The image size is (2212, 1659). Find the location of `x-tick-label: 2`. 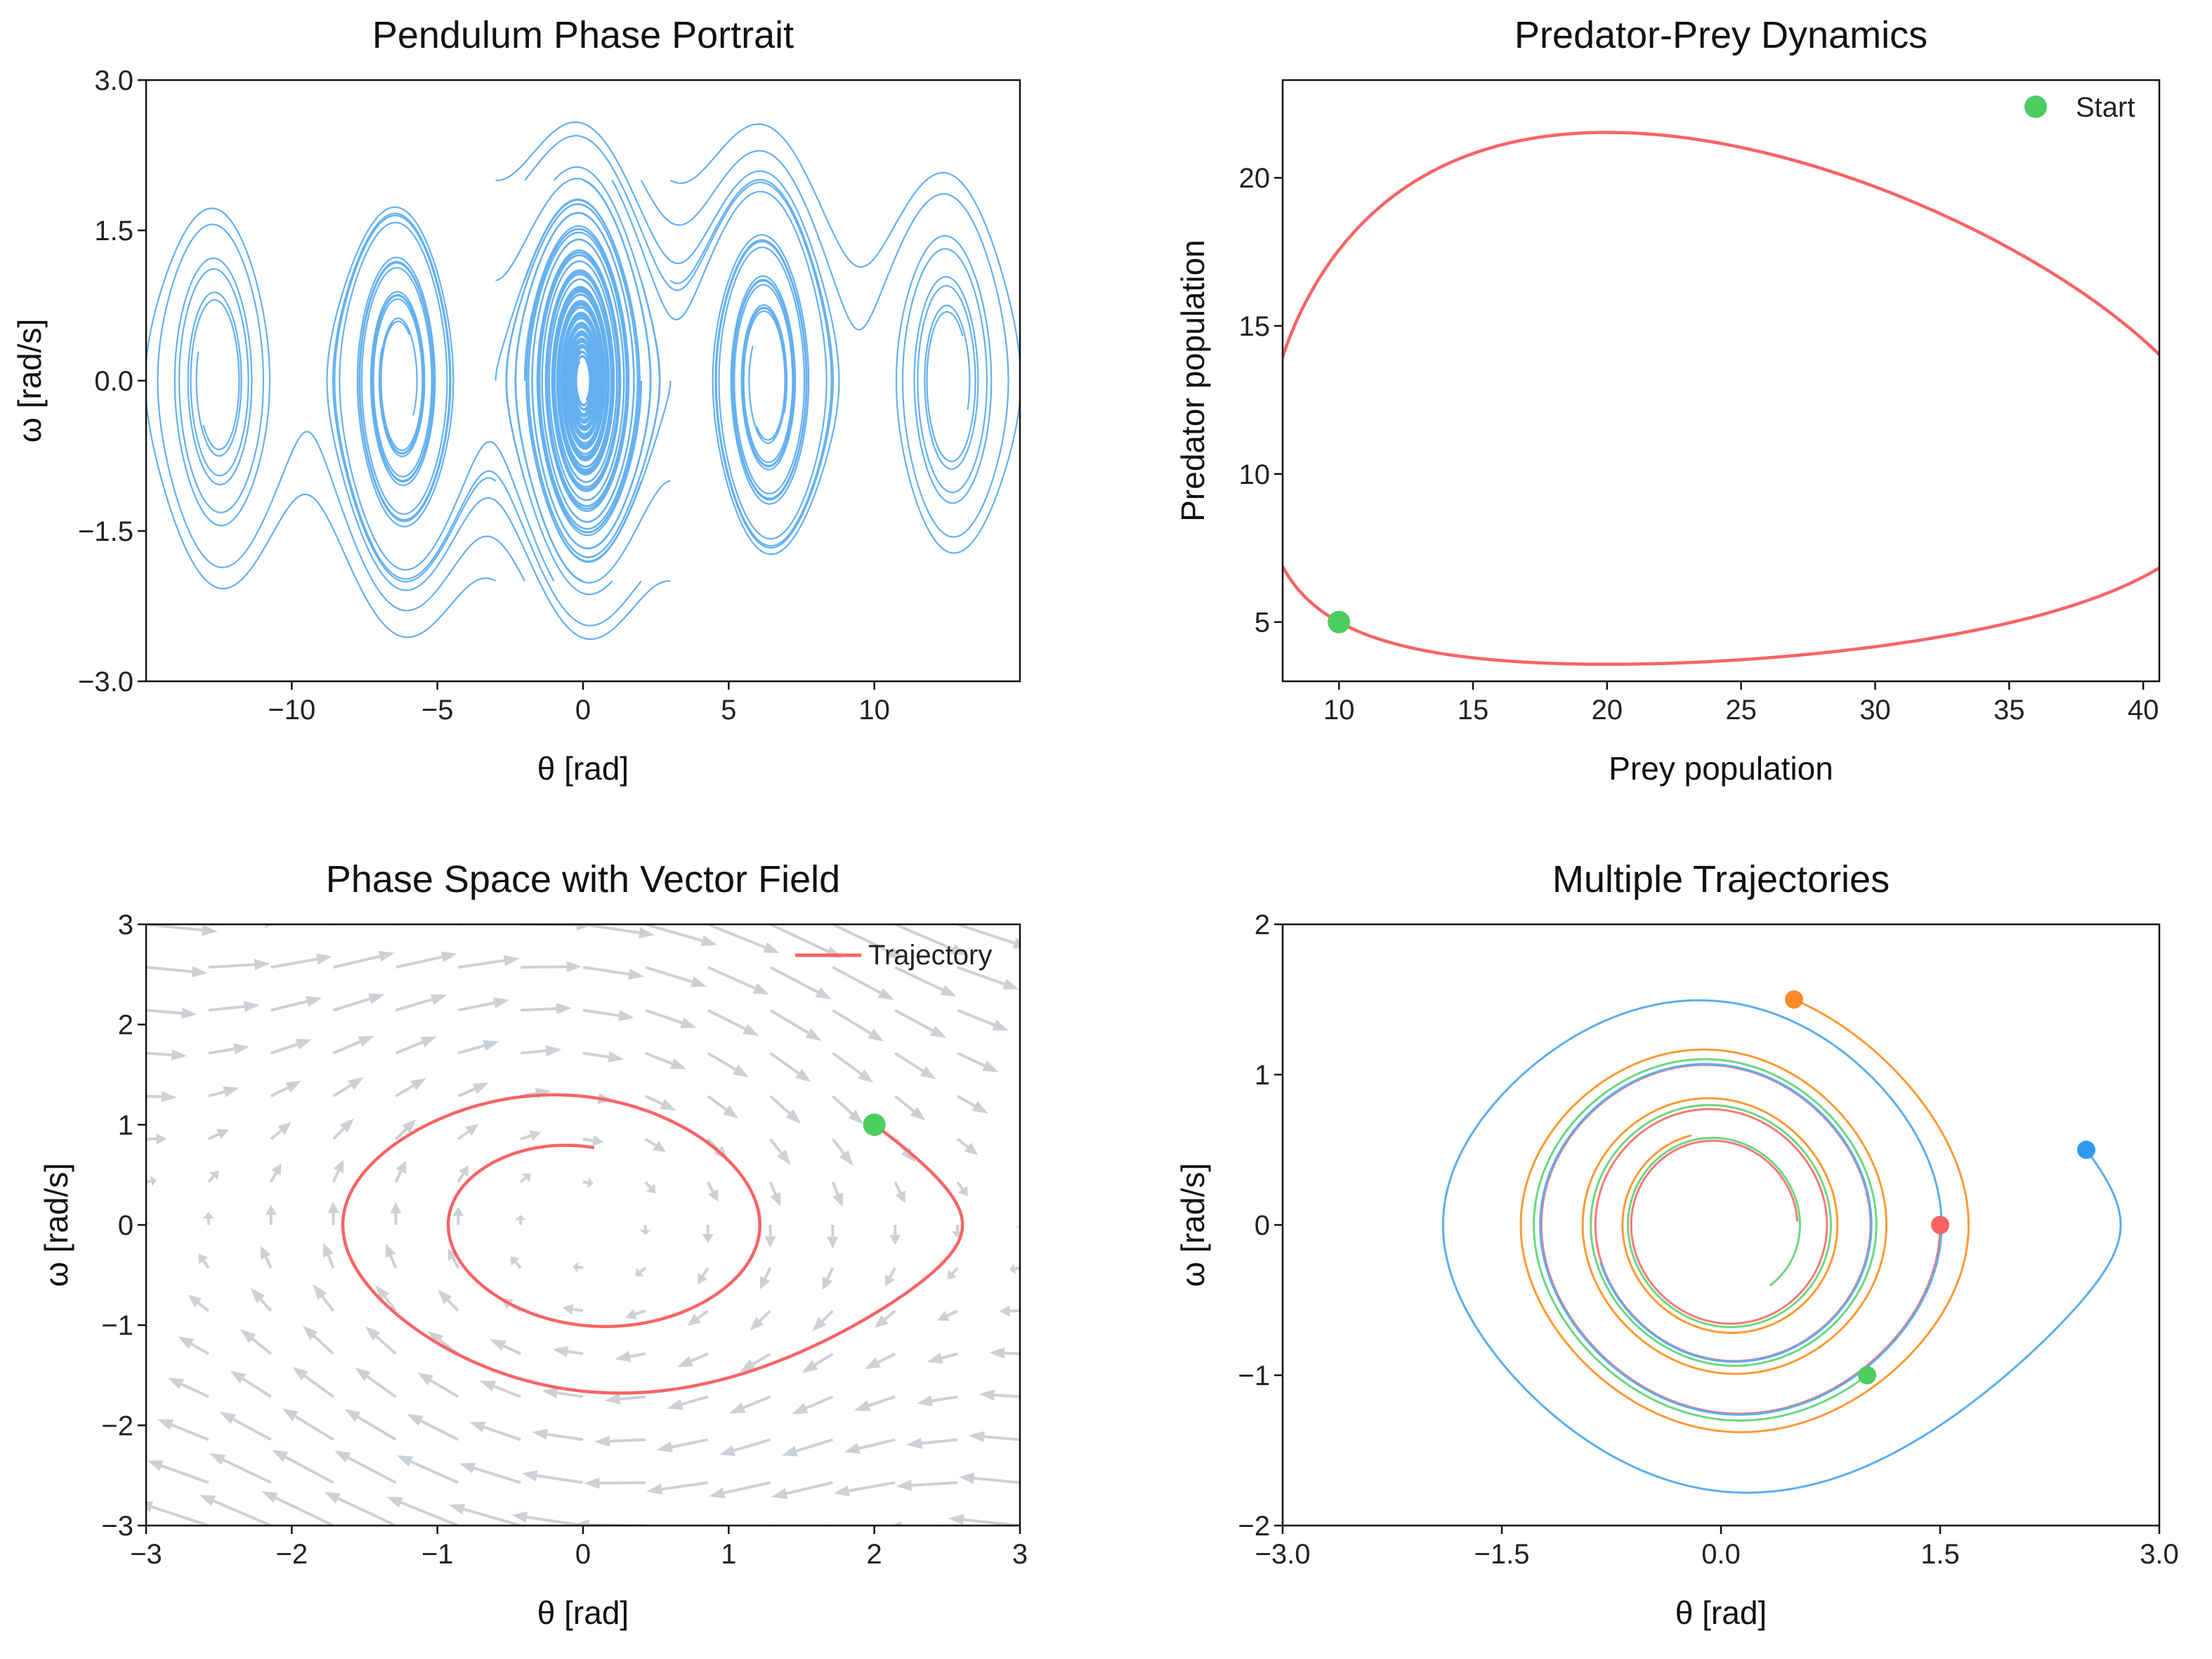

x-tick-label: 2 is located at coordinates (874, 1555).